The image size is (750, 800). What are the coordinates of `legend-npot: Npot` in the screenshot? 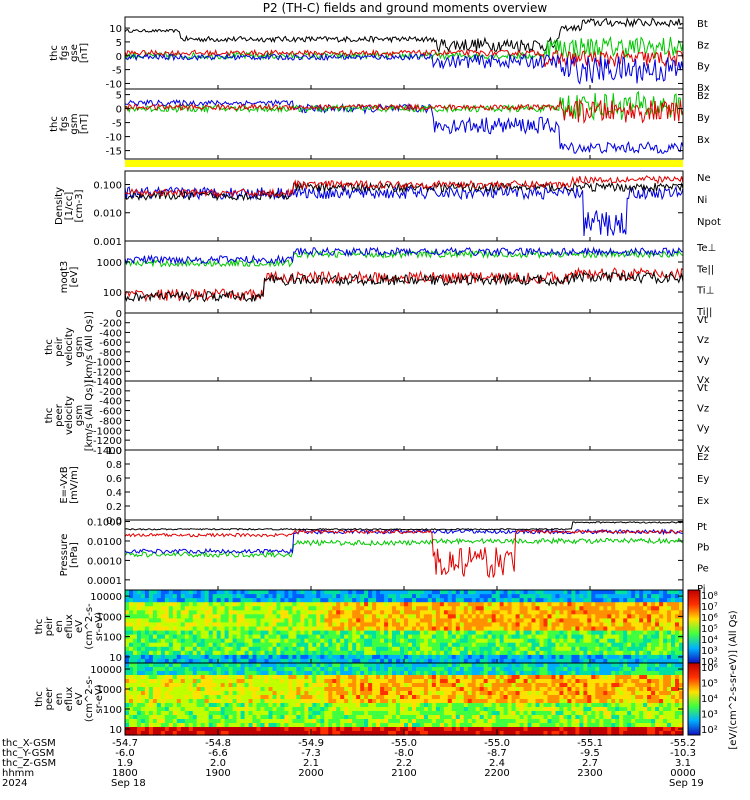 It's located at (709, 222).